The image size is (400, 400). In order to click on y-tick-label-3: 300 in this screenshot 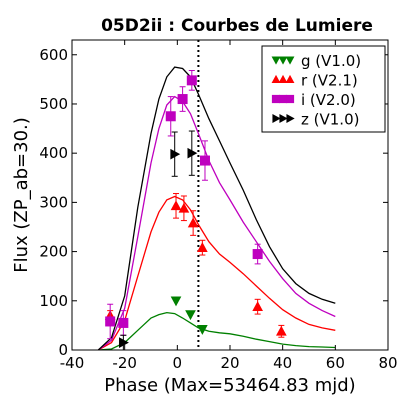, I will do `click(53, 202)`.